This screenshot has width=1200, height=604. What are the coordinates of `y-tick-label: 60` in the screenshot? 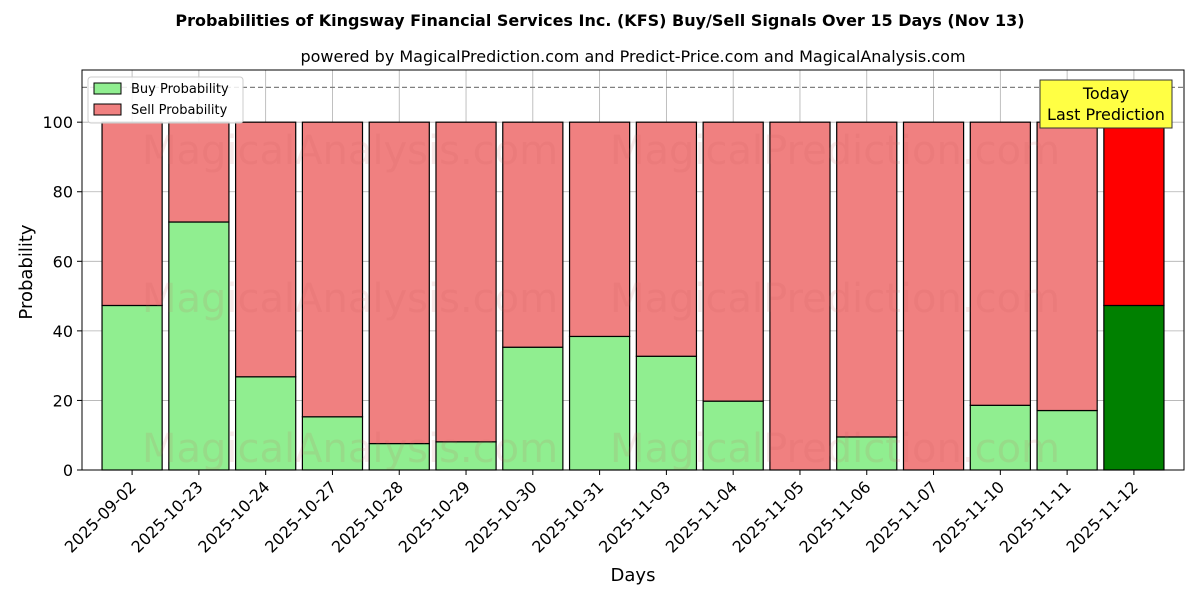 It's located at (63, 261).